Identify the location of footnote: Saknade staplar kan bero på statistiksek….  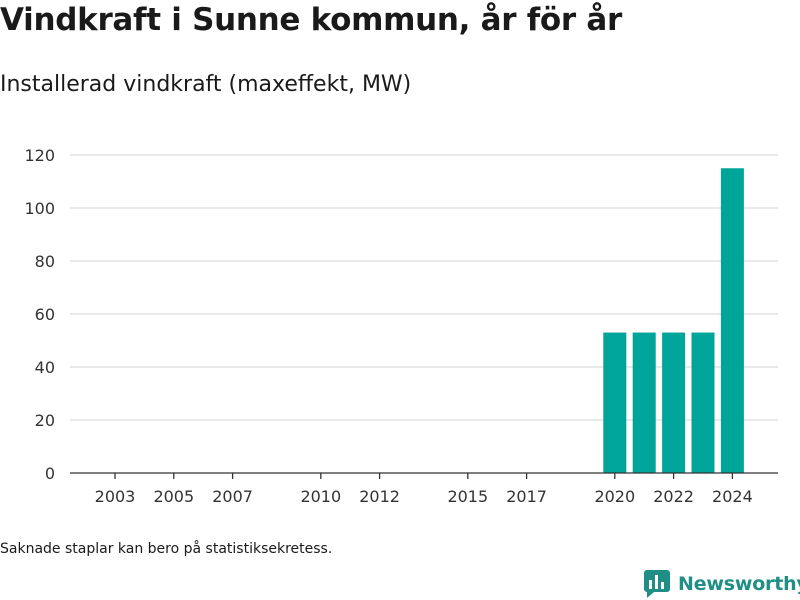
(166, 549).